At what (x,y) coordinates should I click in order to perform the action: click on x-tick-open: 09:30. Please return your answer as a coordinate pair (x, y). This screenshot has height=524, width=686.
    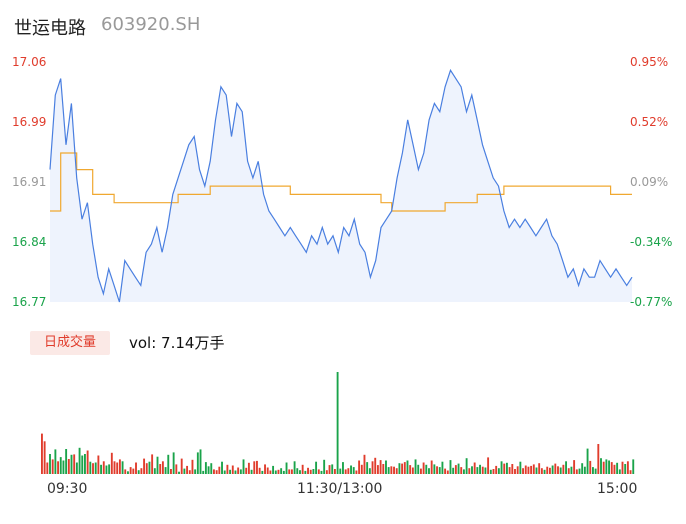
    Looking at the image, I should click on (67, 489).